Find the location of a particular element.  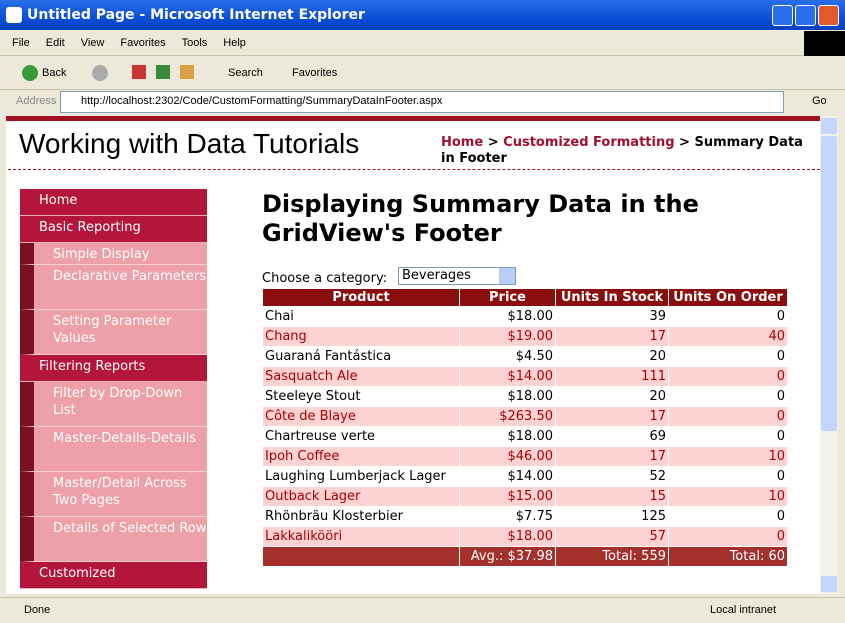

table-row: Steeleye Stout $18.00 20 0 is located at coordinates (525, 396).